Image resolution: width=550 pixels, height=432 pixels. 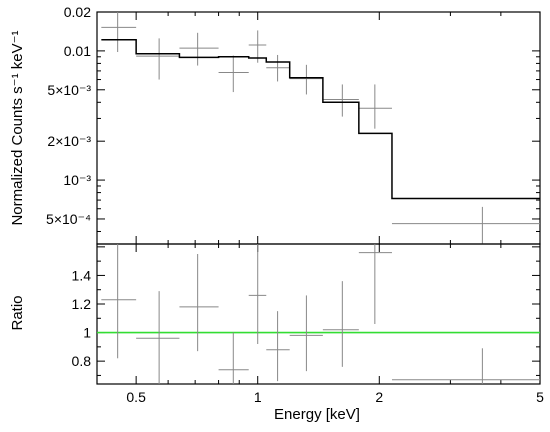 What do you see at coordinates (258, 397) in the screenshot?
I see `x-tick-label: 1` at bounding box center [258, 397].